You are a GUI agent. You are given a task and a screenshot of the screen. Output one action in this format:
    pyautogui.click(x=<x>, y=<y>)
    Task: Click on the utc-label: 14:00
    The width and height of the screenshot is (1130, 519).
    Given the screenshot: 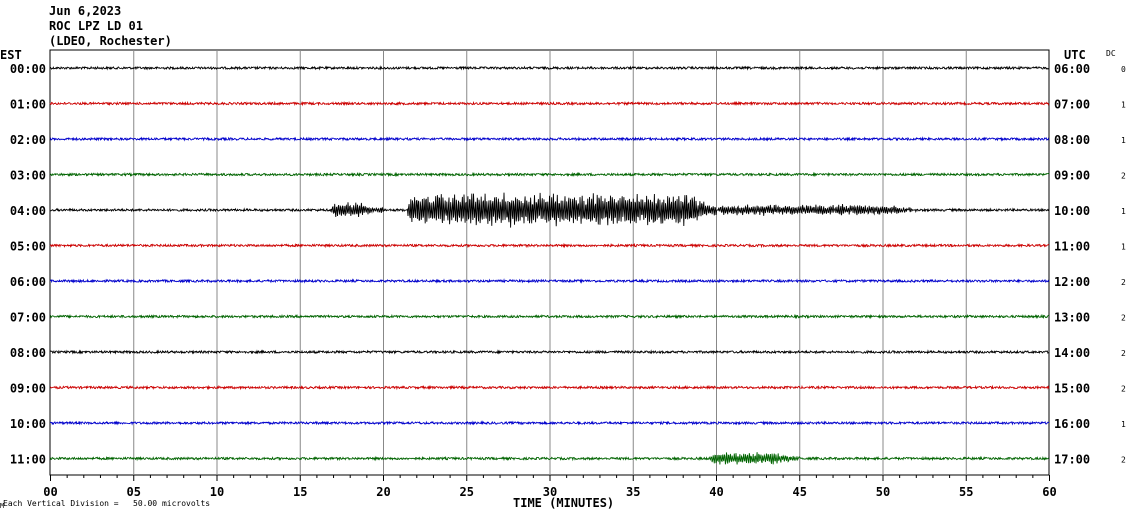 What is the action you would take?
    pyautogui.click(x=1072, y=353)
    